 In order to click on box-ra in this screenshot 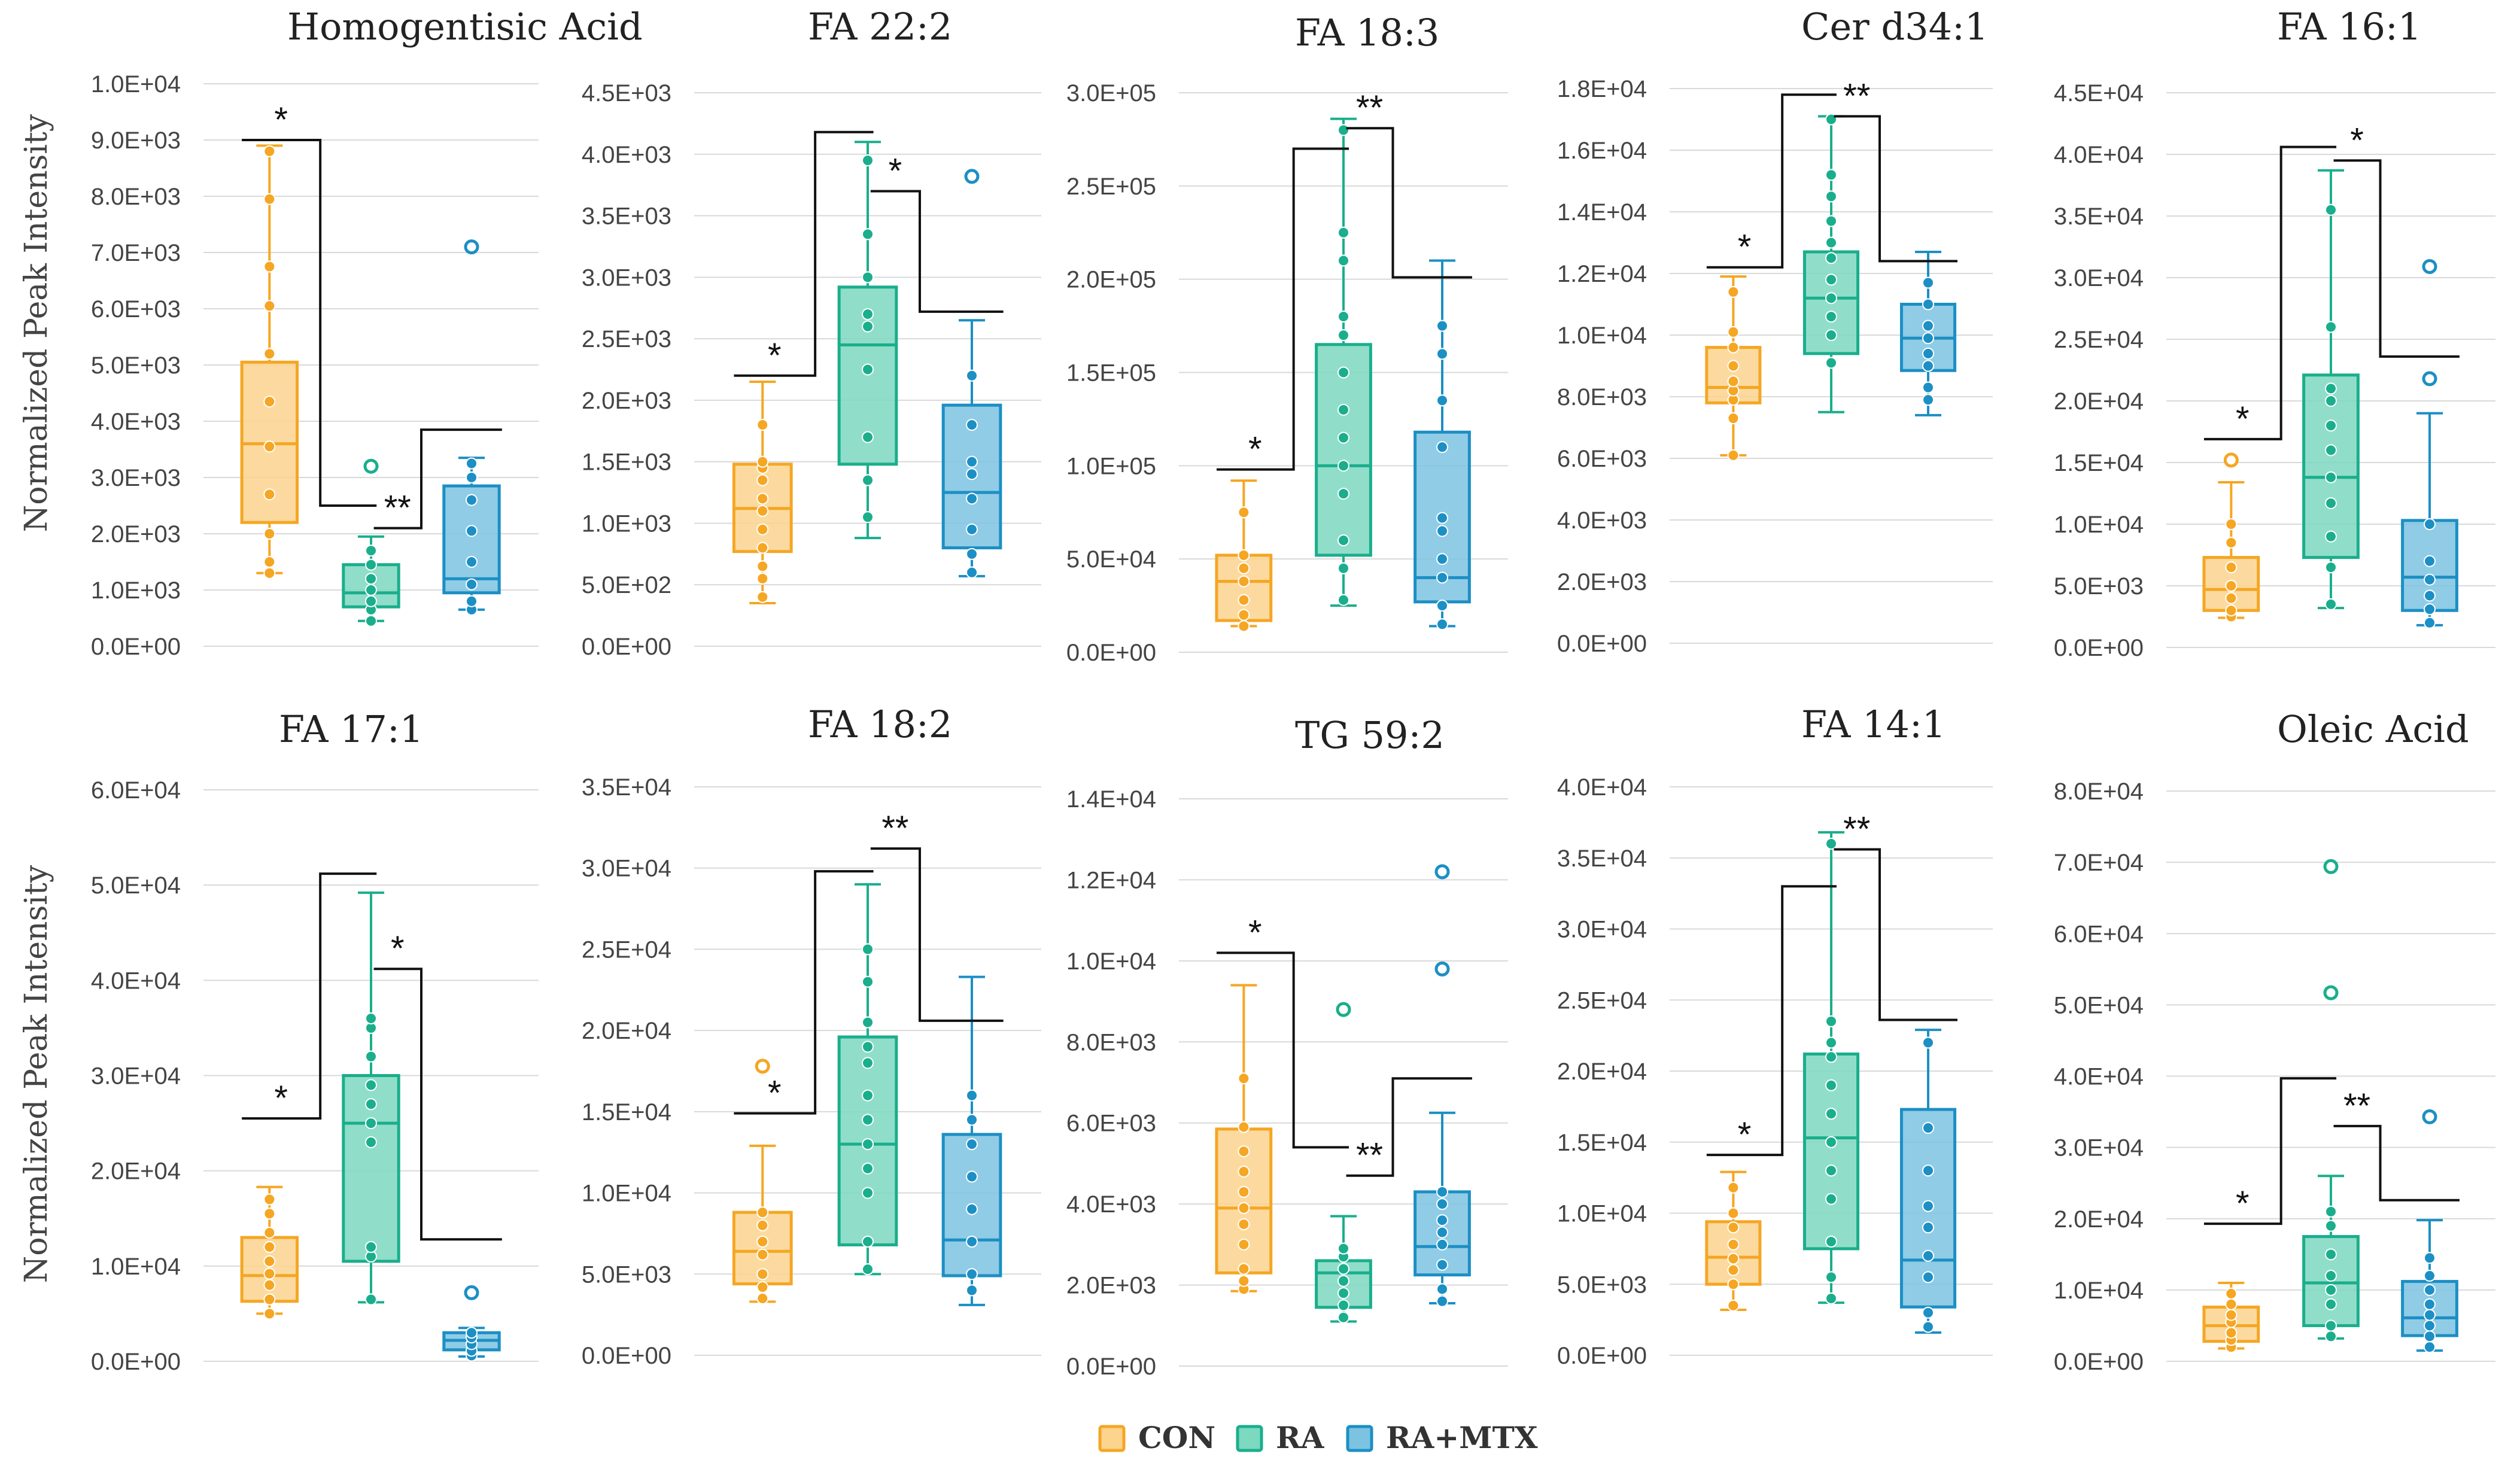, I will do `click(1831, 1067)`.